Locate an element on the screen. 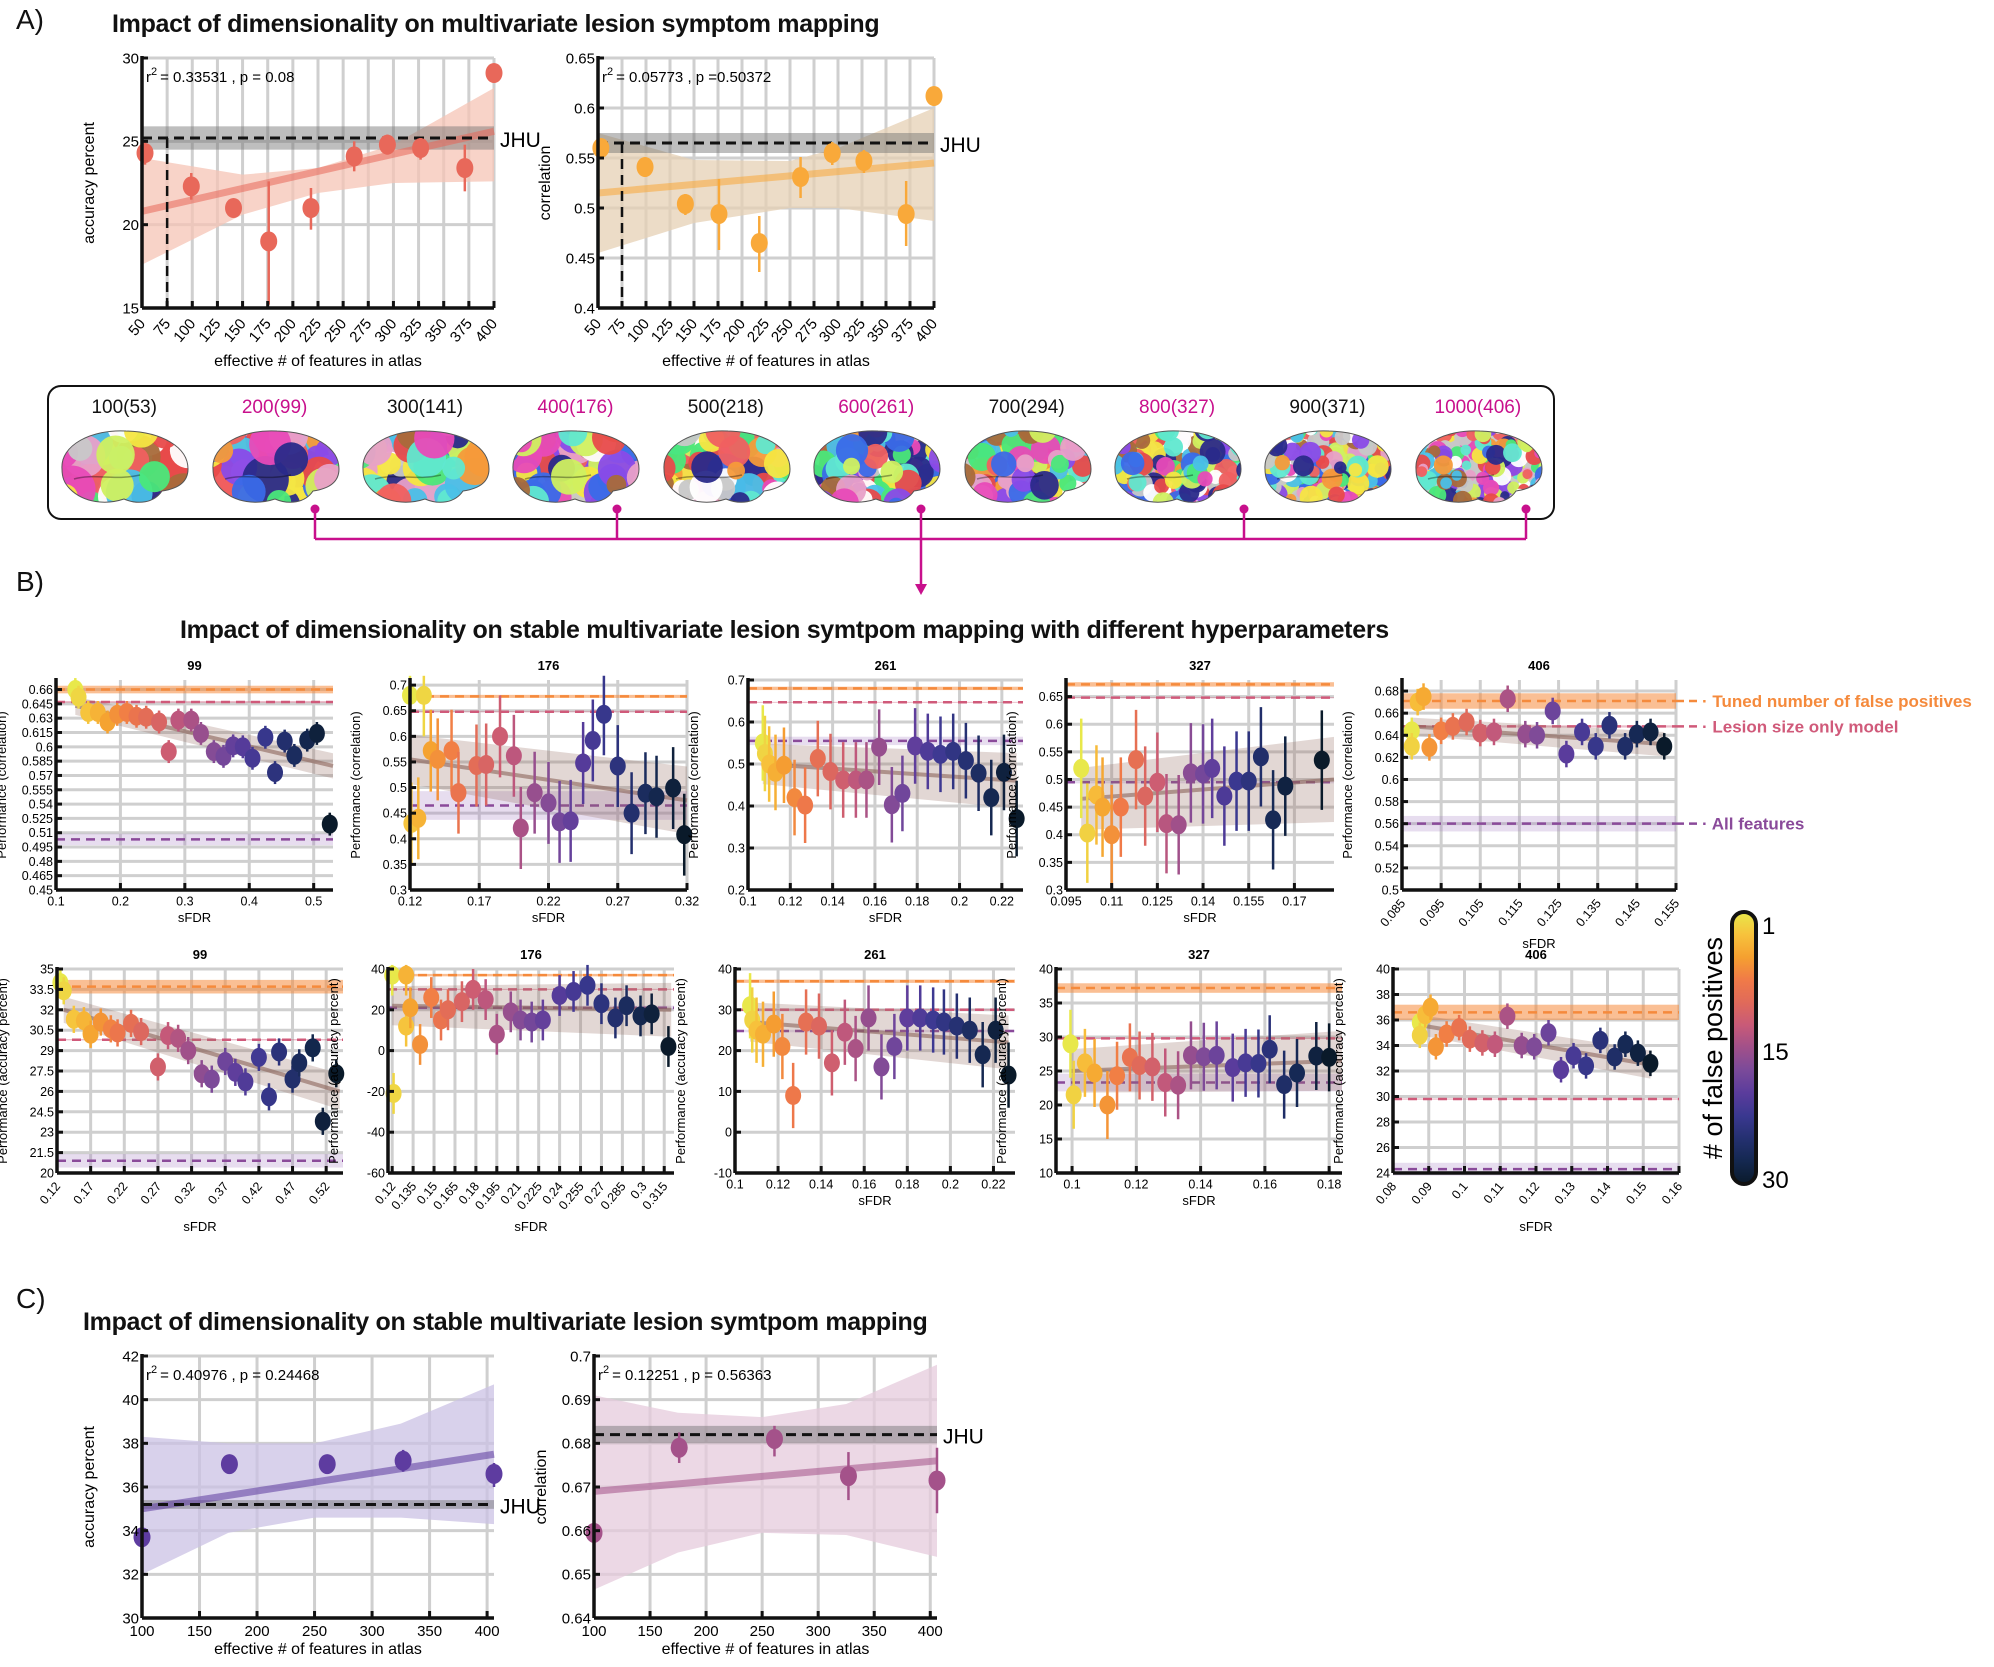 The width and height of the screenshot is (1994, 1667). x-tick-label: 0.3 is located at coordinates (184, 902).